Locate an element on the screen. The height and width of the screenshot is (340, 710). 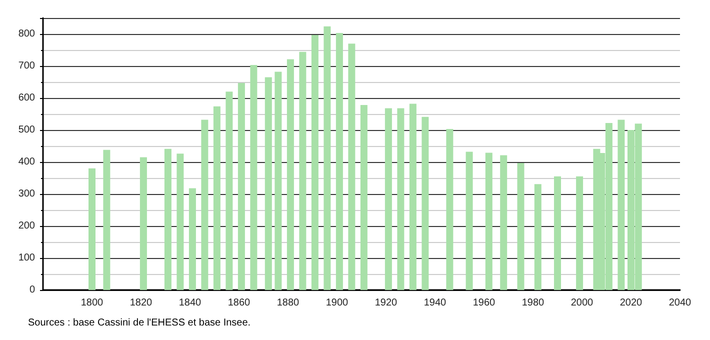
x-tick-label: 1800 is located at coordinates (92, 303).